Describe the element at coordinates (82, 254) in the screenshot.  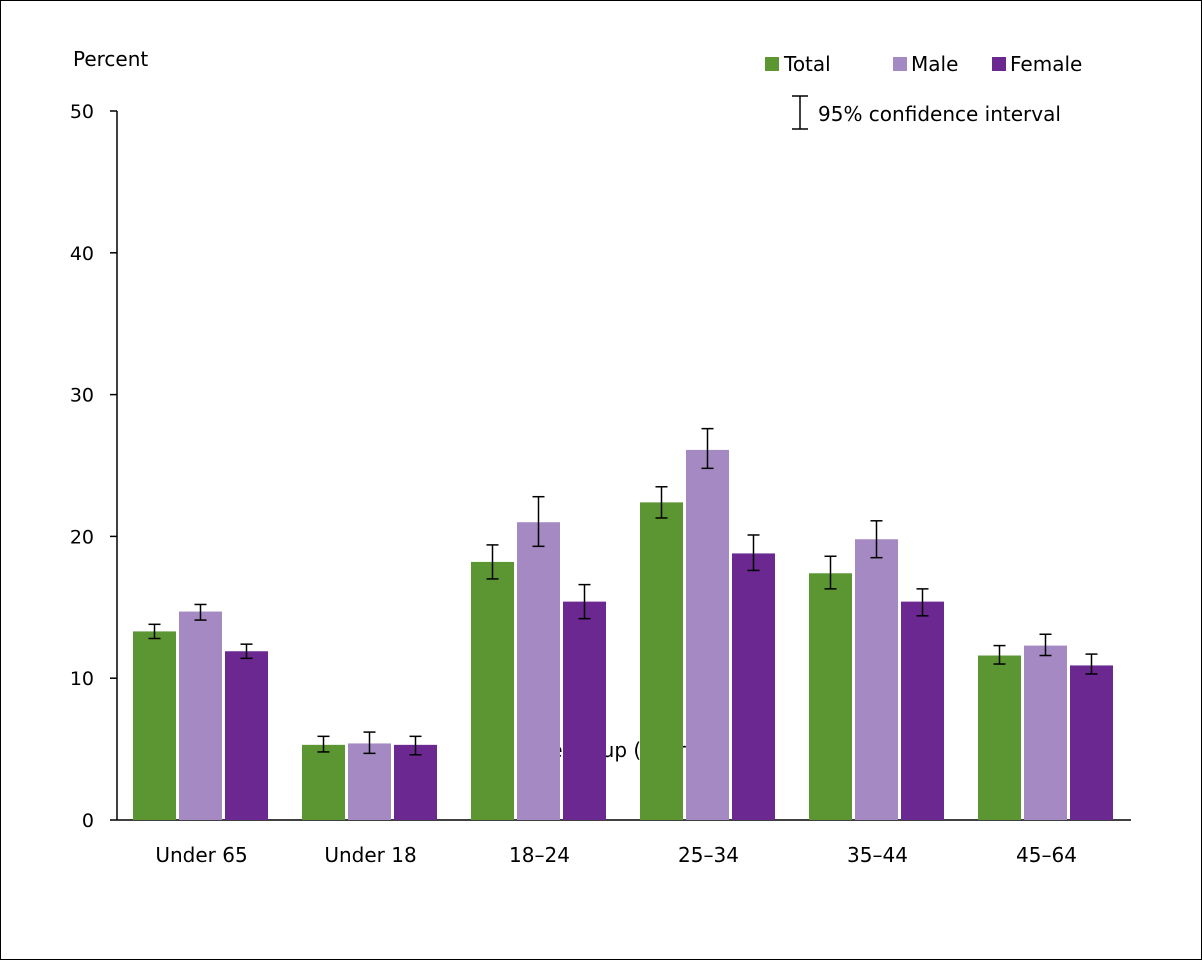
I see `y-tick-label: 40` at that location.